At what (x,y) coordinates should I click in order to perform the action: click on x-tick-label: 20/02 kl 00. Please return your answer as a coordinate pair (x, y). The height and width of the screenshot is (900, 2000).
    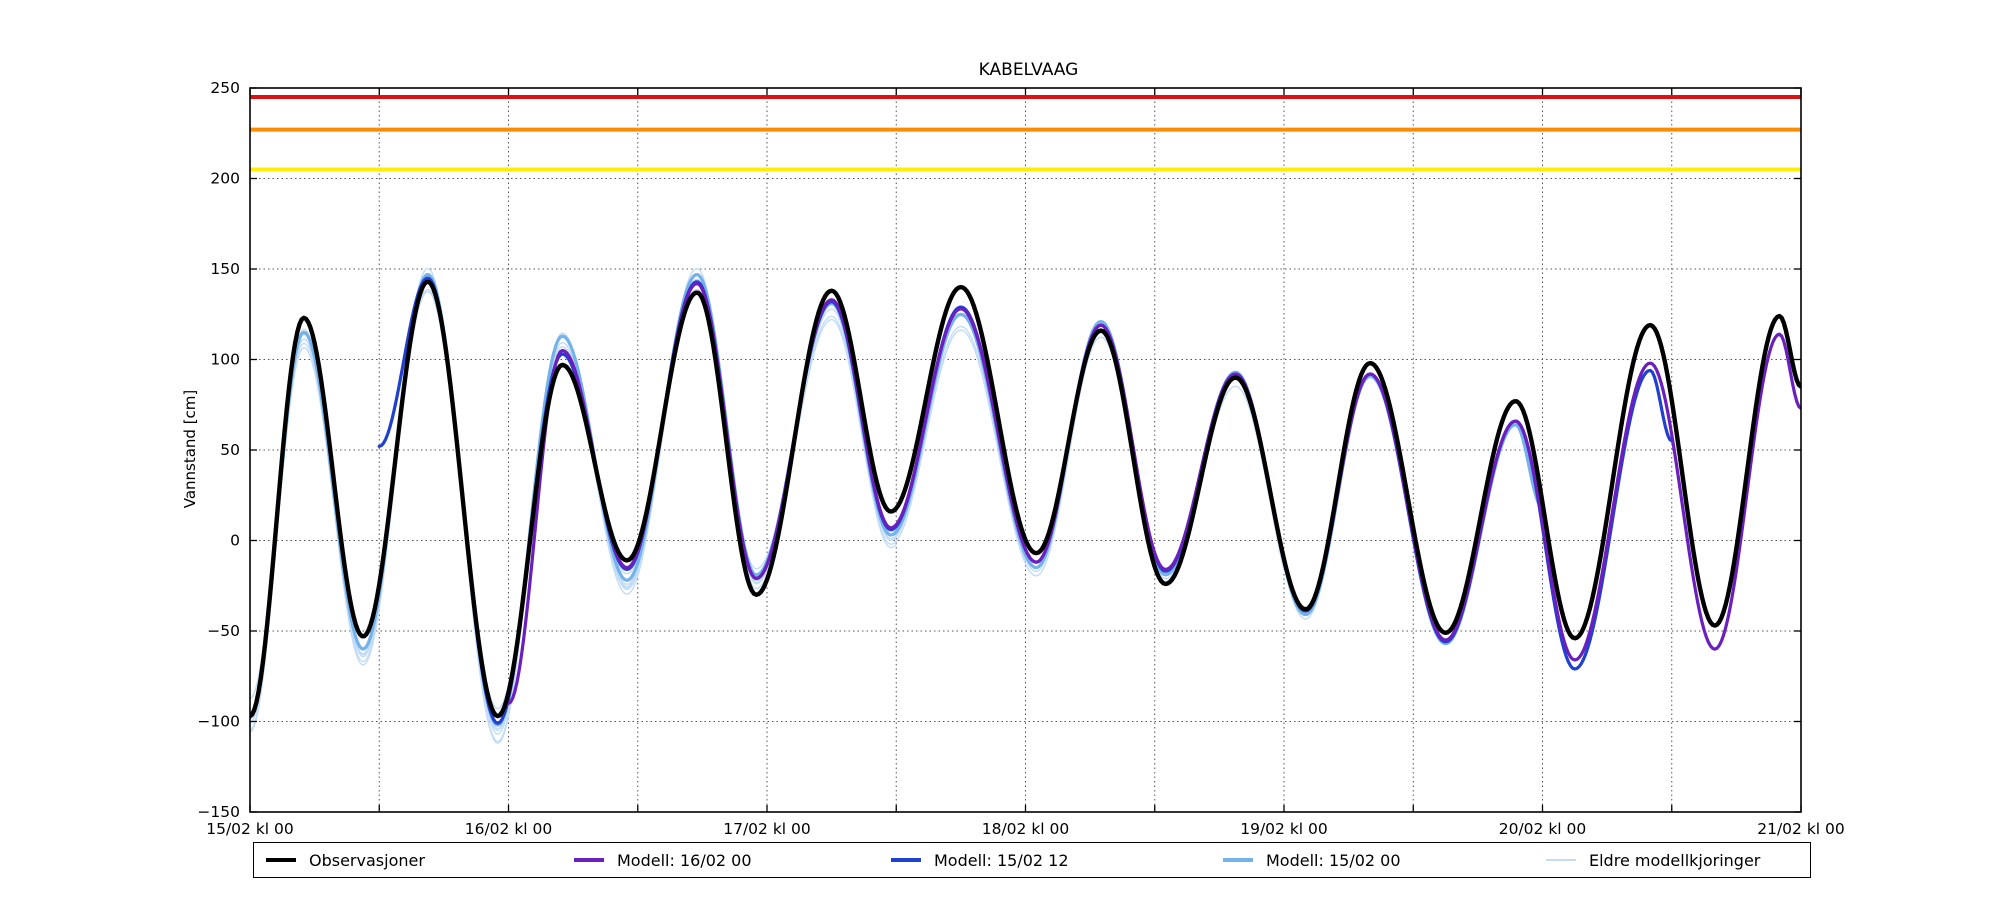
    Looking at the image, I should click on (1543, 829).